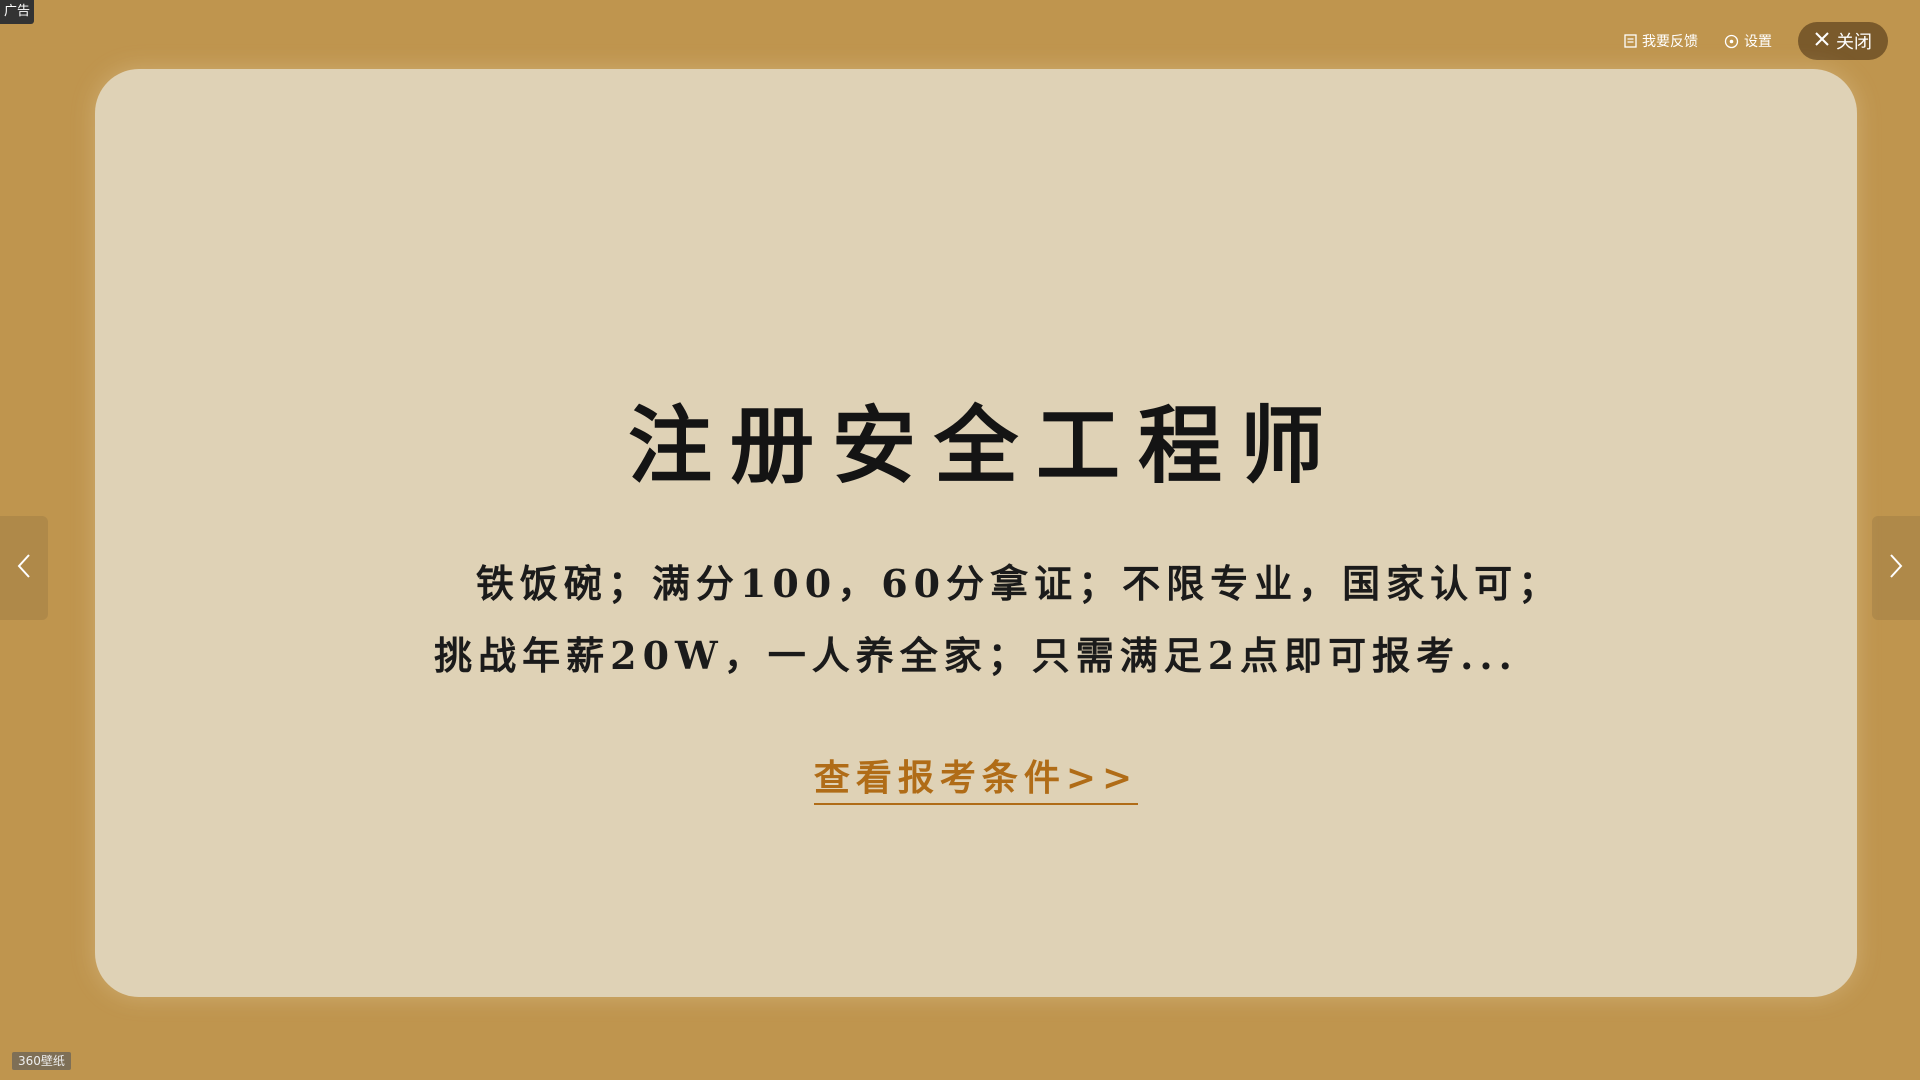 The width and height of the screenshot is (1920, 1080). I want to click on chevron-right-icon, so click(1896, 568).